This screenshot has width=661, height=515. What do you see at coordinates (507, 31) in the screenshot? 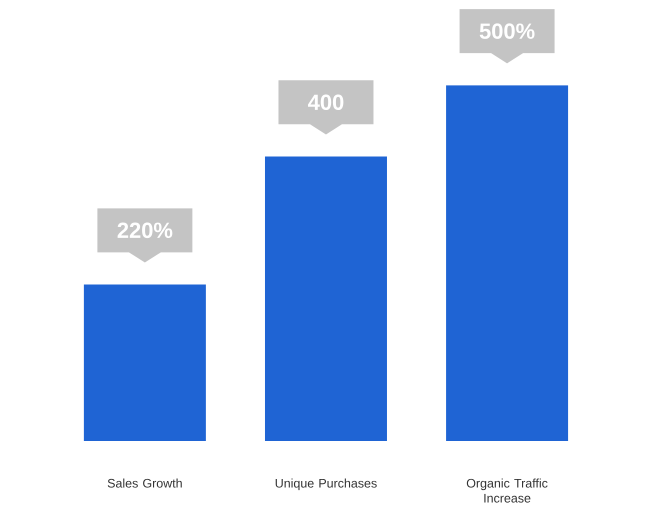
I see `data-label: 500%` at bounding box center [507, 31].